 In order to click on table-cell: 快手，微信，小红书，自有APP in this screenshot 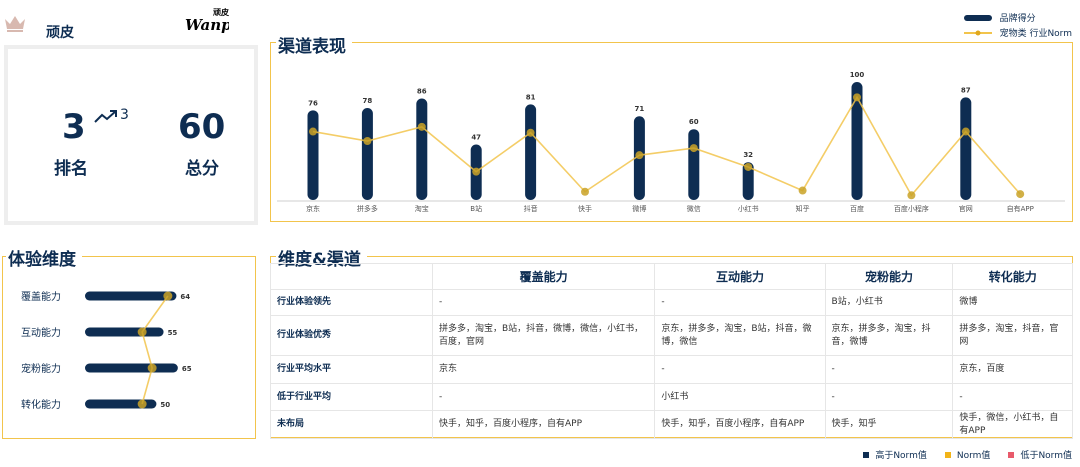, I will do `click(1012, 424)`.